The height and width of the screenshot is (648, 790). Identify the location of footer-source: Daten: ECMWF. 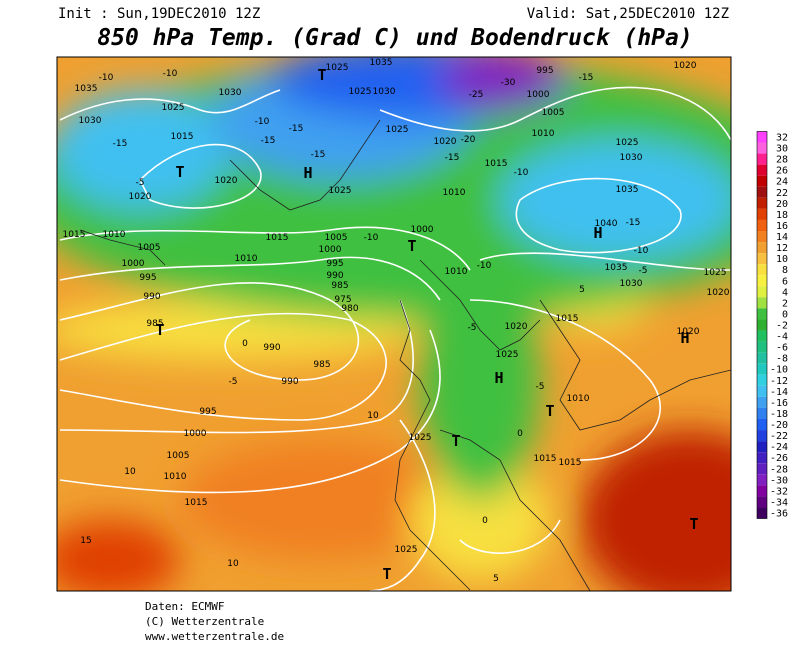
(184, 606).